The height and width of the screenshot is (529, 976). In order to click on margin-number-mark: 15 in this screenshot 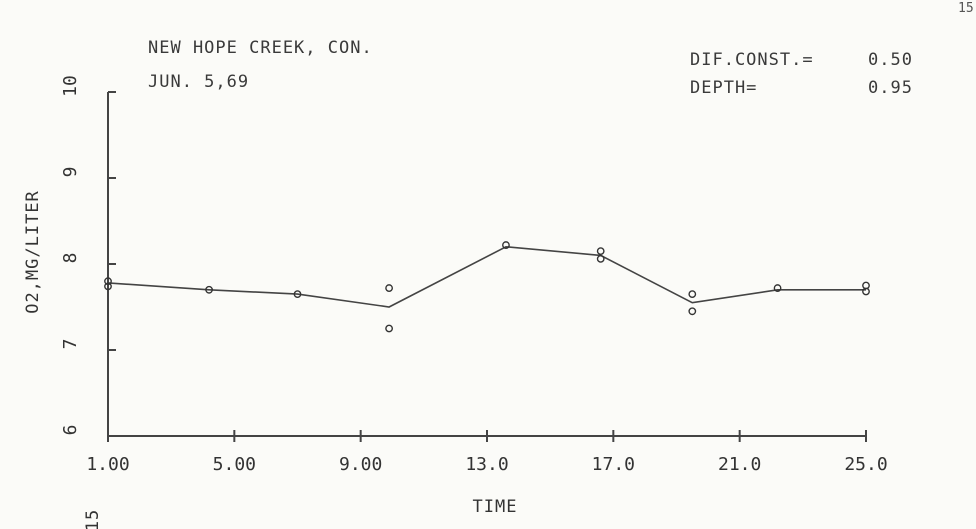, I will do `click(93, 519)`.